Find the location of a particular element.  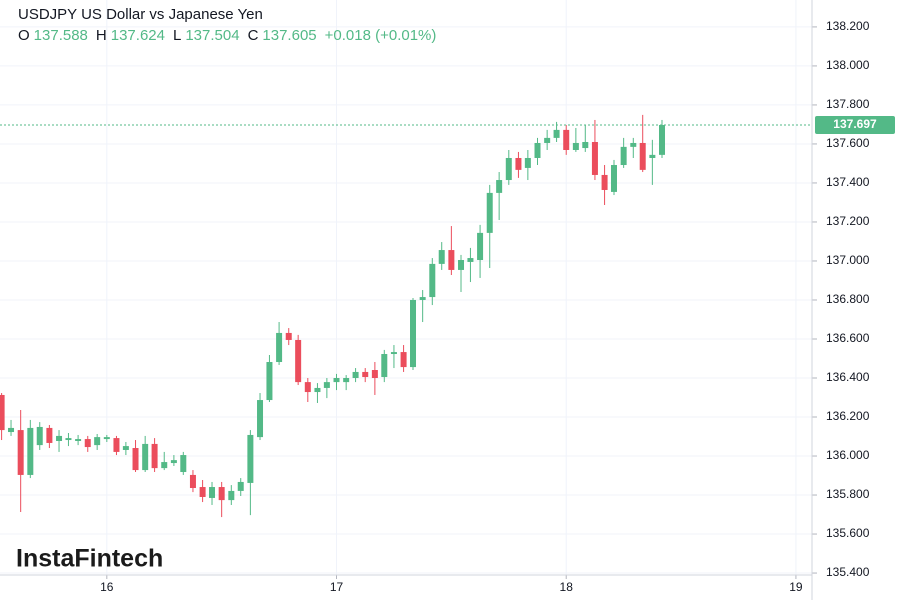

x-tick-label: 17 is located at coordinates (337, 587).